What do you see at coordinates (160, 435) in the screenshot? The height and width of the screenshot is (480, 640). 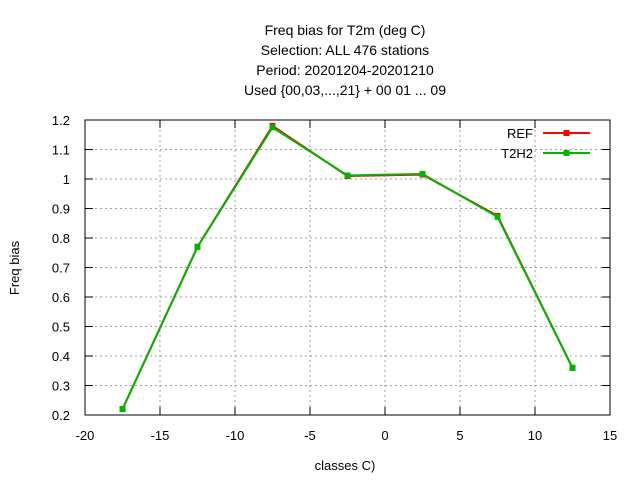 I see `x-tick-label: -15` at bounding box center [160, 435].